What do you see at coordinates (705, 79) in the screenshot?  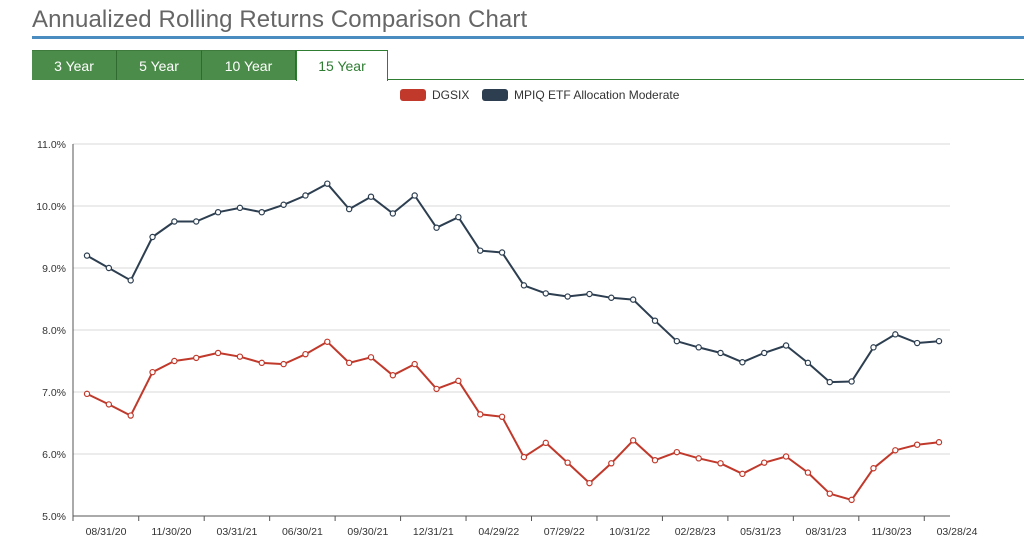 I see `tab-baseline` at bounding box center [705, 79].